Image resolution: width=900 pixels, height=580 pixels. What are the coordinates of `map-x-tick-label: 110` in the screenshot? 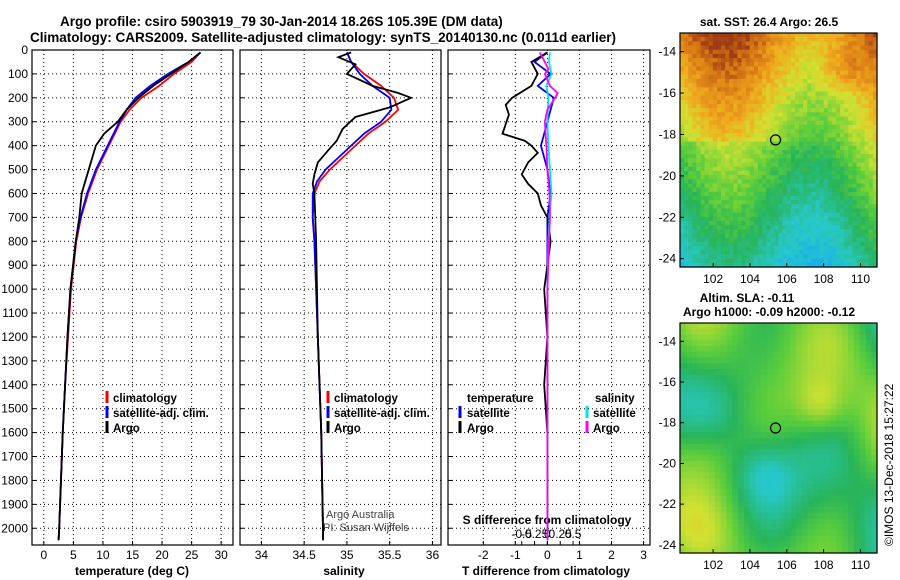 It's located at (860, 279).